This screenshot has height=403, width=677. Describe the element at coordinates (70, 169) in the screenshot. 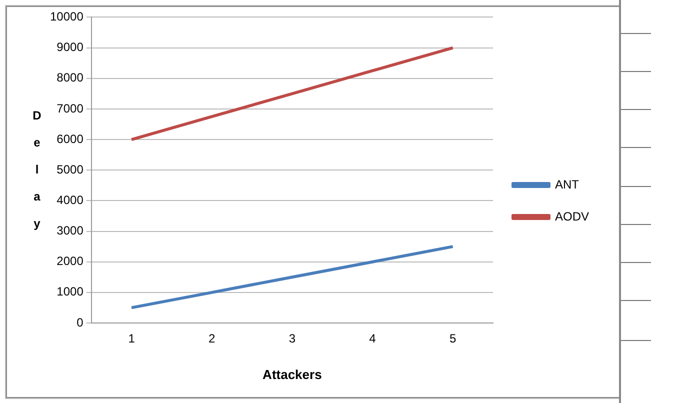

I see `y-tick-label: 5000` at that location.